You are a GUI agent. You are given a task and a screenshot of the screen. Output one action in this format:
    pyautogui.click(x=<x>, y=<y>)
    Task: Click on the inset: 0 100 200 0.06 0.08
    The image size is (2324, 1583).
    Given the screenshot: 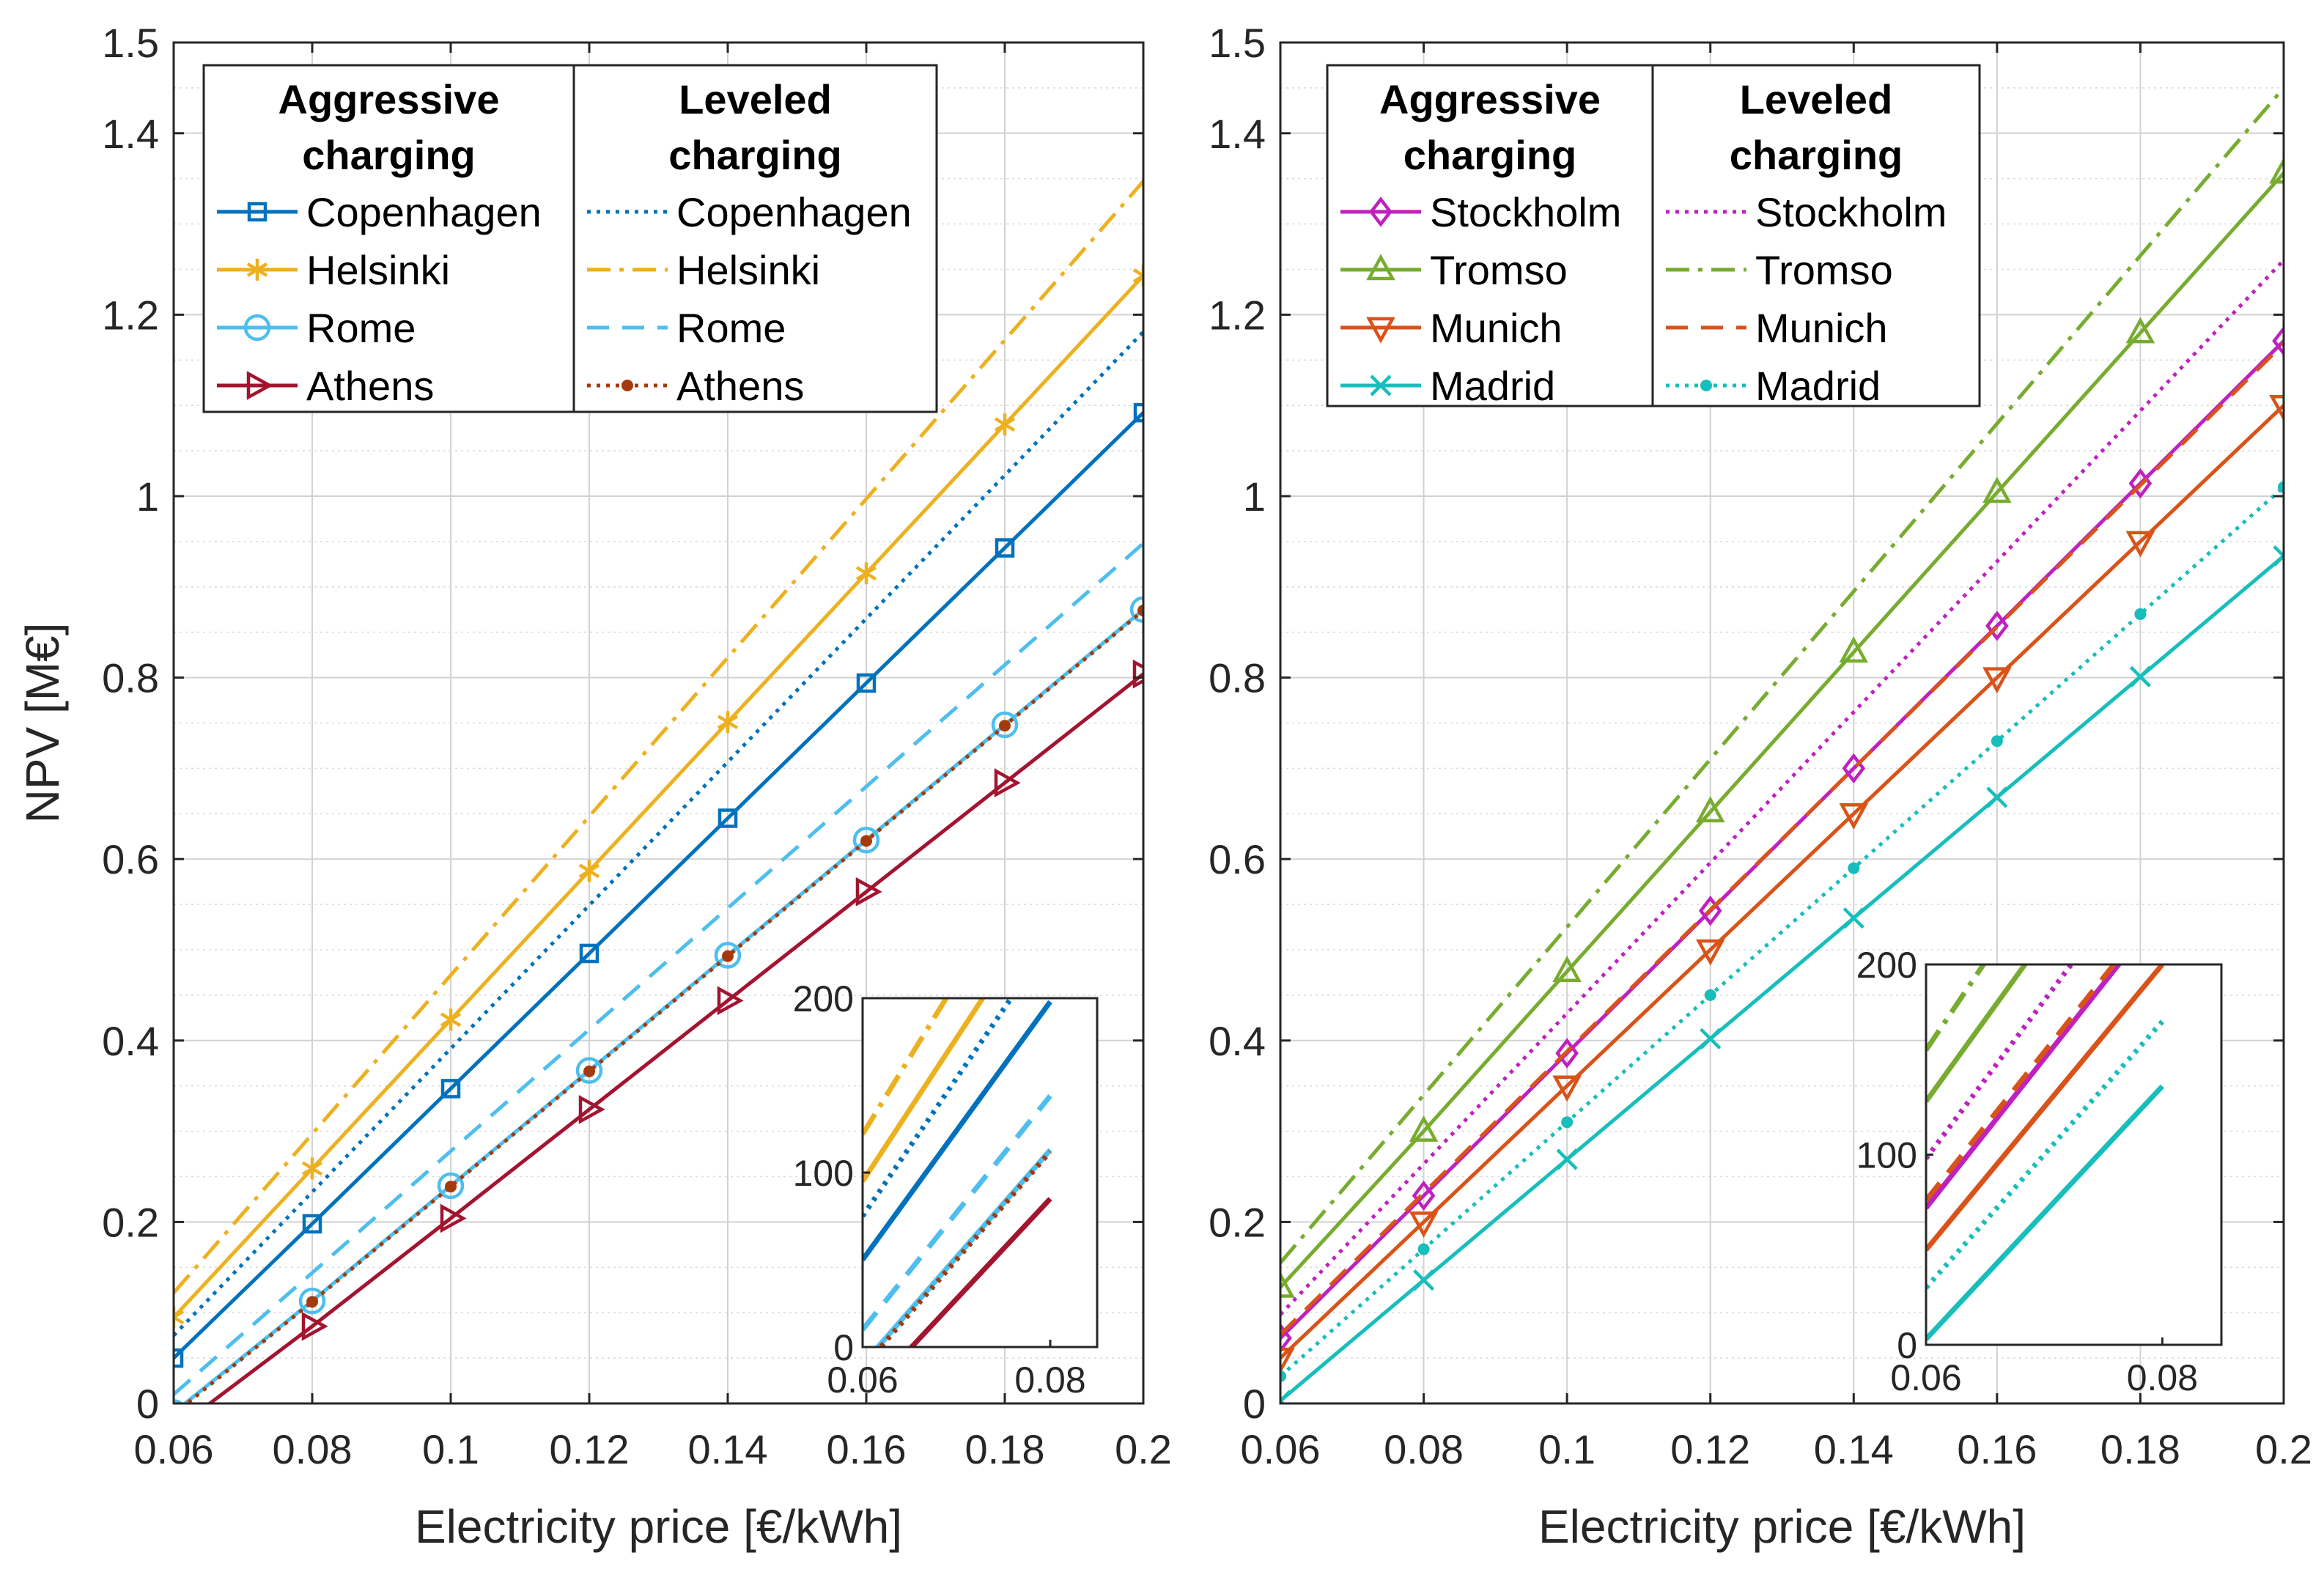 What is the action you would take?
    pyautogui.click(x=946, y=1189)
    